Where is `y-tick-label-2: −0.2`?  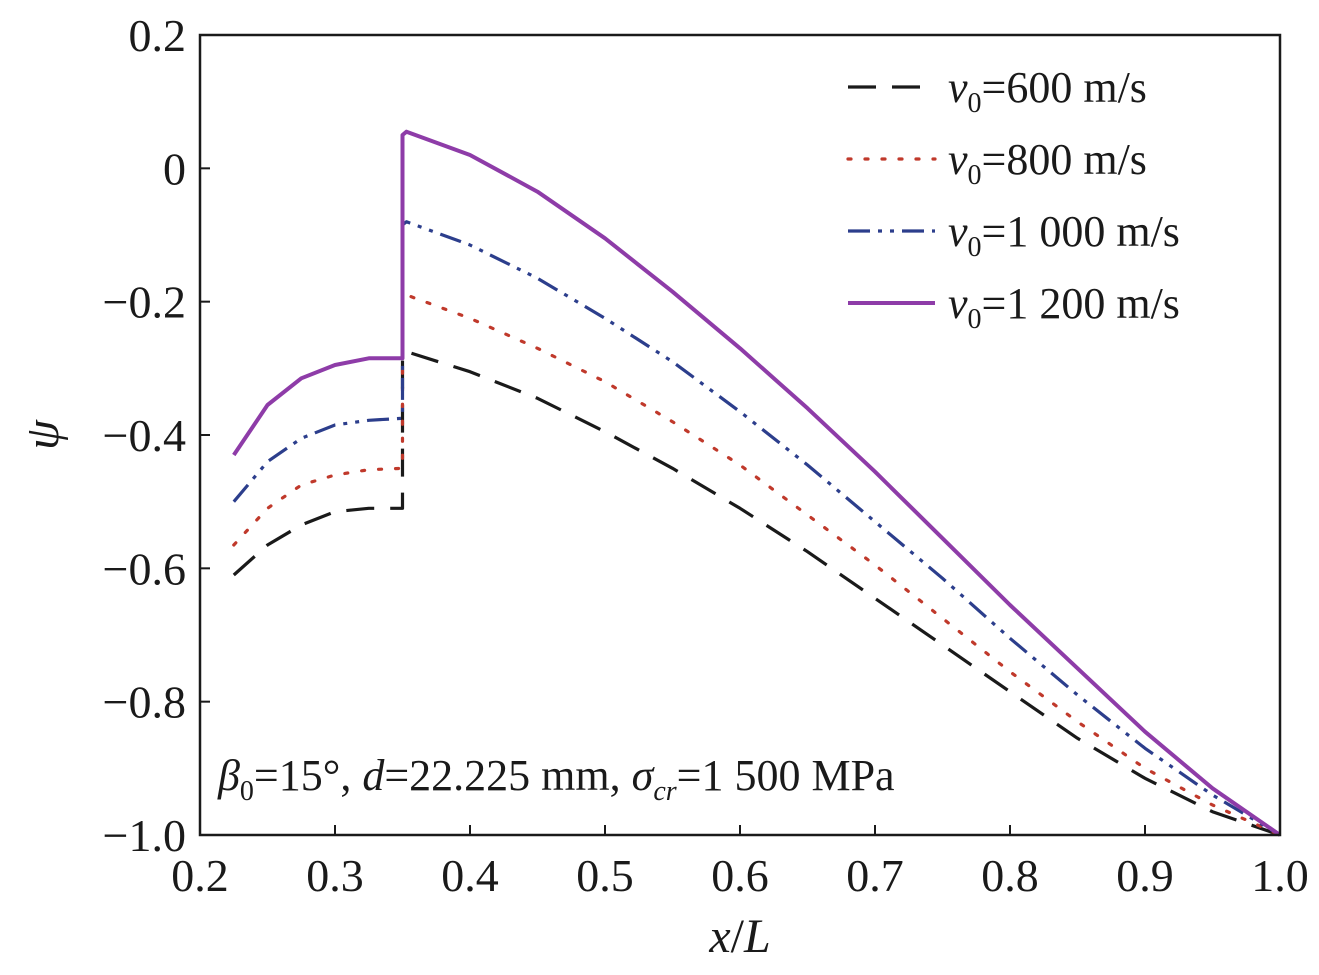
y-tick-label-2: −0.2 is located at coordinates (144, 302).